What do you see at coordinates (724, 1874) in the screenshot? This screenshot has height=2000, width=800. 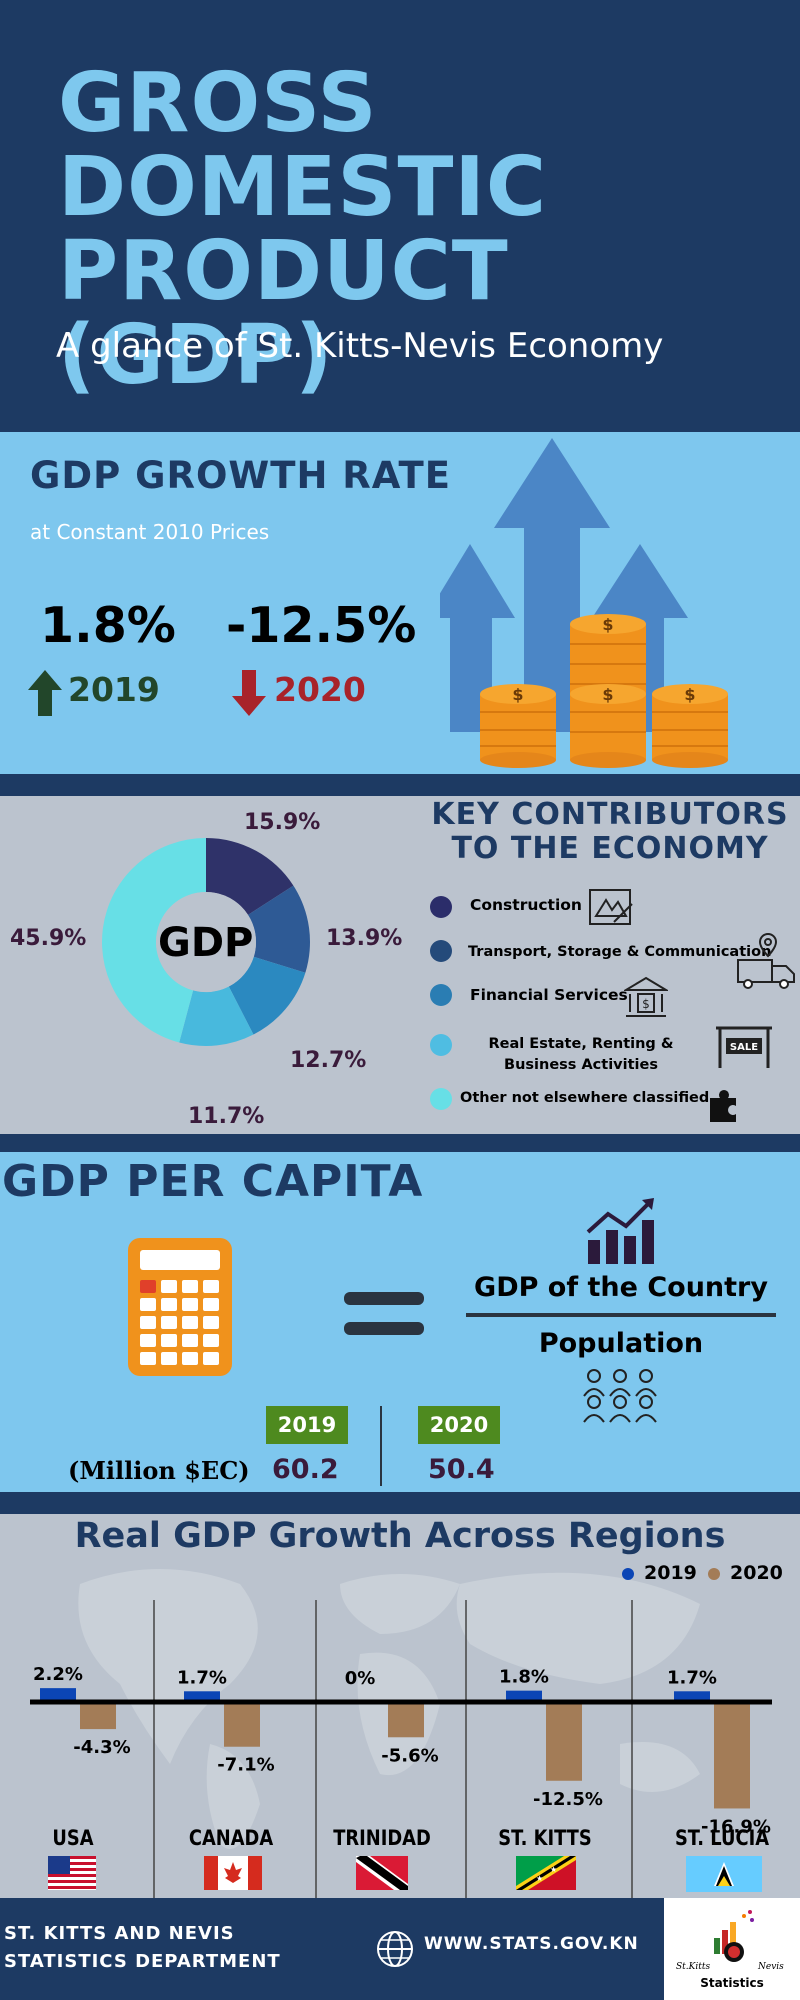 I see `st-lucia-flag-icon` at bounding box center [724, 1874].